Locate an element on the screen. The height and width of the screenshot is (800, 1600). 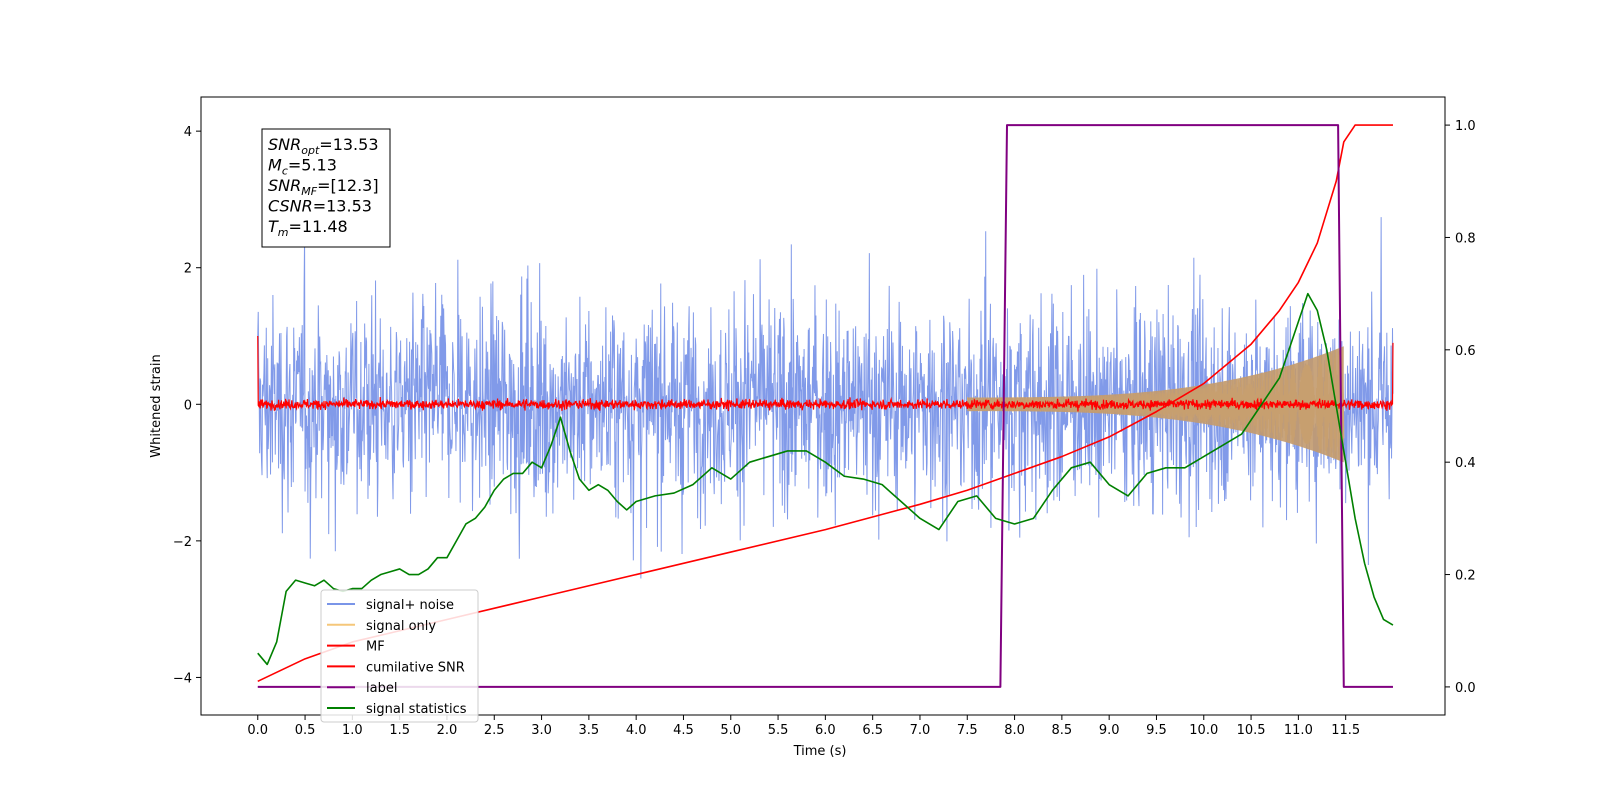
legend-label-cumilative-snr: cumilative SNR is located at coordinates (415, 667).